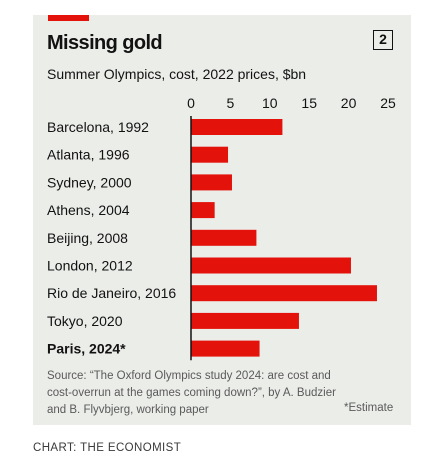  I want to click on category-label-7: Tokyo, 2020, so click(85, 321).